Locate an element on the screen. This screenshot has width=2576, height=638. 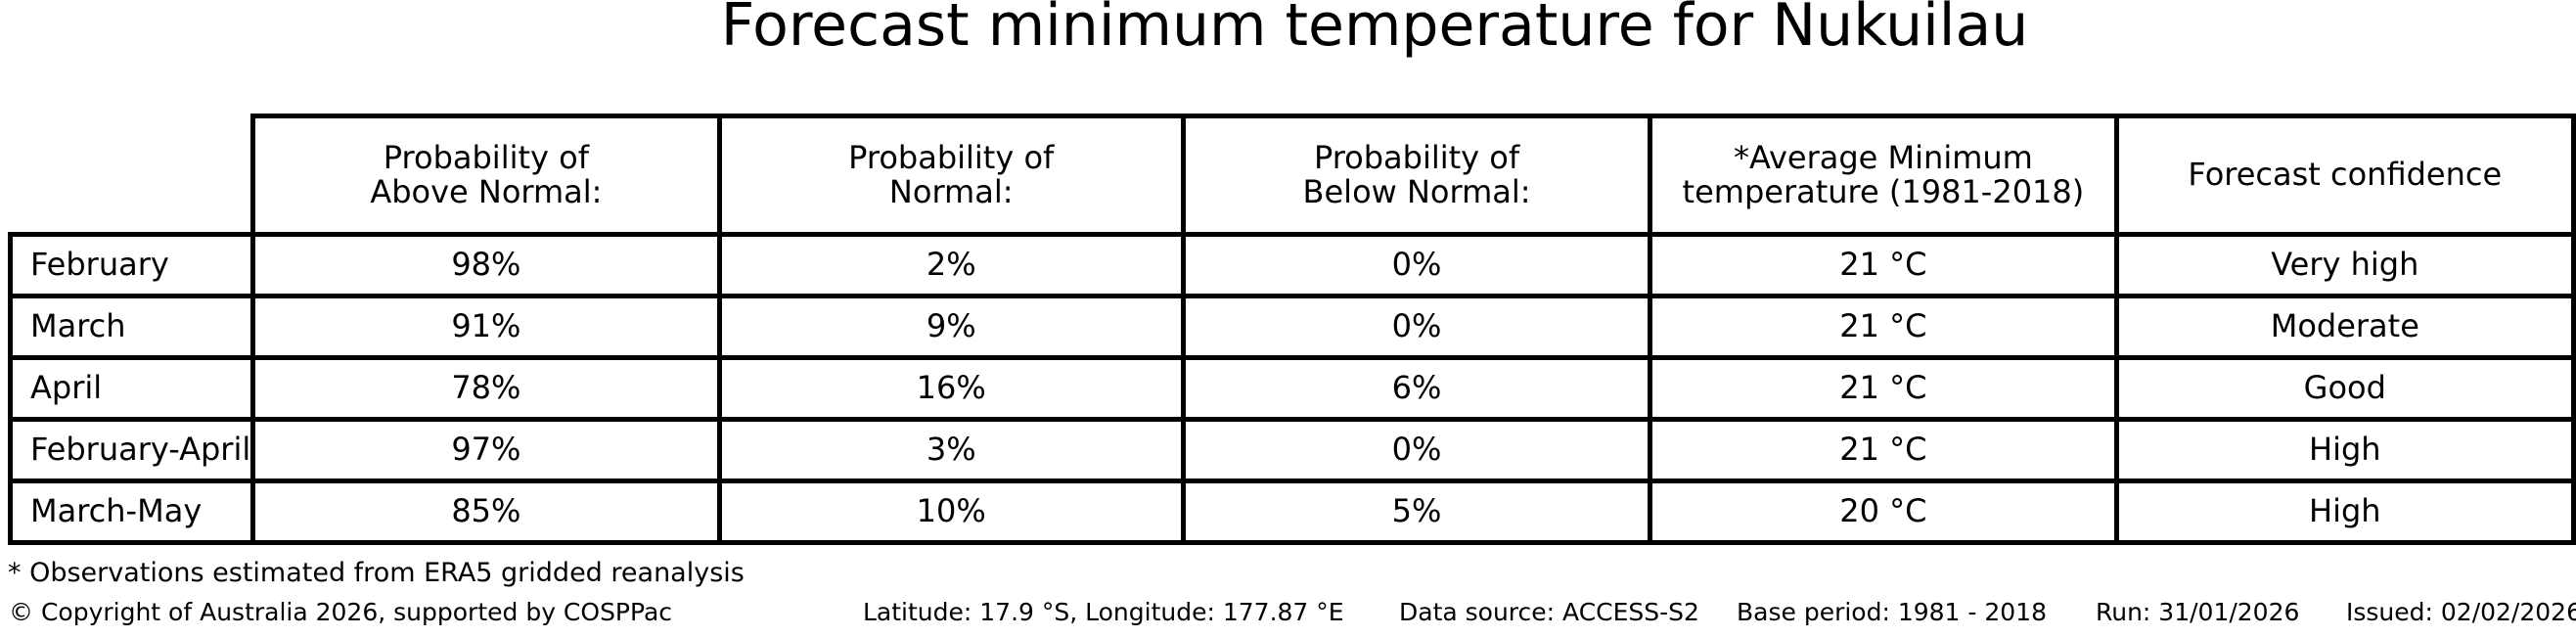
period-cell: February is located at coordinates (131, 265).